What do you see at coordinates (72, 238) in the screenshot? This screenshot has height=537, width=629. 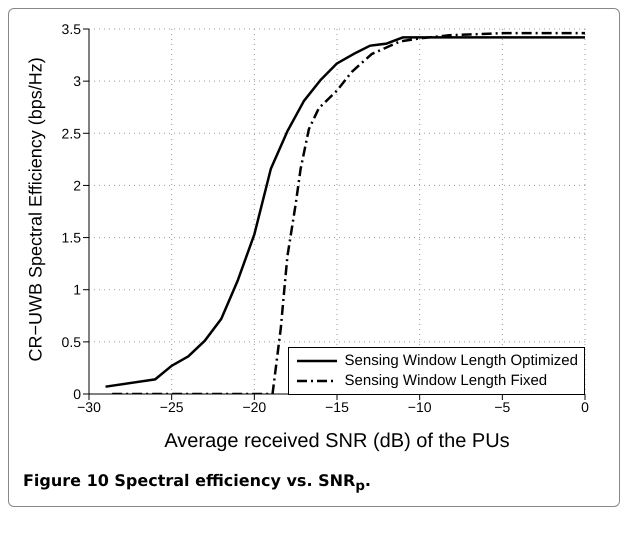 I see `y-tick-label: 1.5` at bounding box center [72, 238].